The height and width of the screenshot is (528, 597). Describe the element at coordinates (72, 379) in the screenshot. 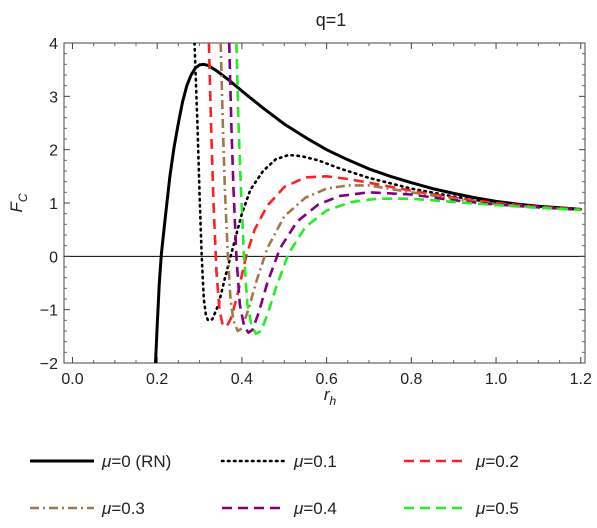

I see `x-tick-label: 0.0` at that location.